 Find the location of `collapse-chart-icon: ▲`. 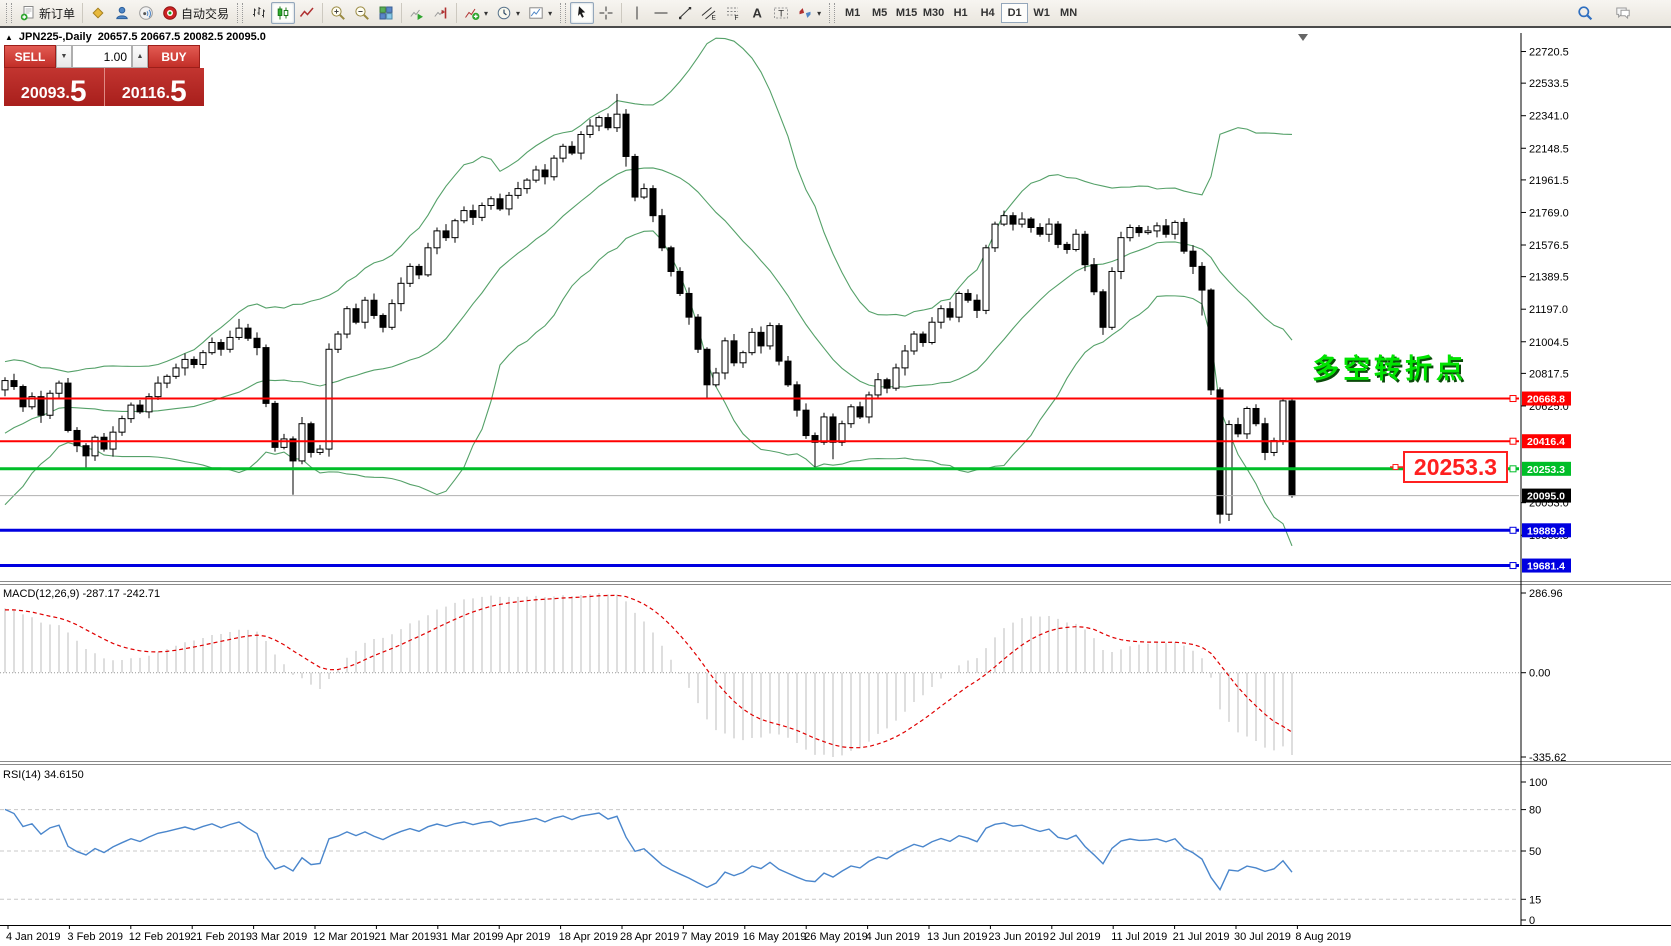

collapse-chart-icon: ▲ is located at coordinates (9, 37).